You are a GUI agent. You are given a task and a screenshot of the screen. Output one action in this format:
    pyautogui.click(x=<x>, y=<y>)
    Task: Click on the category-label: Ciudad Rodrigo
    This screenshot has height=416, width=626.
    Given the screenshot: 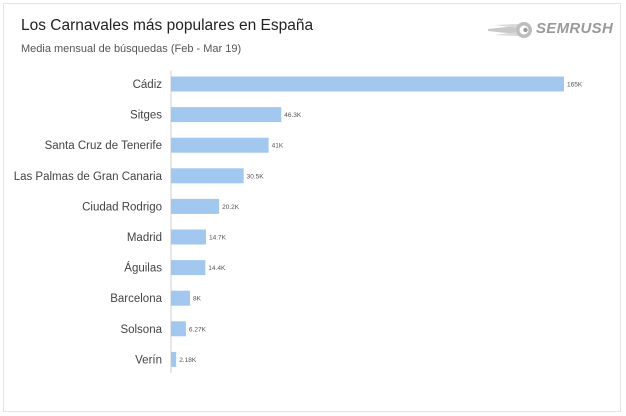 What is the action you would take?
    pyautogui.click(x=122, y=207)
    